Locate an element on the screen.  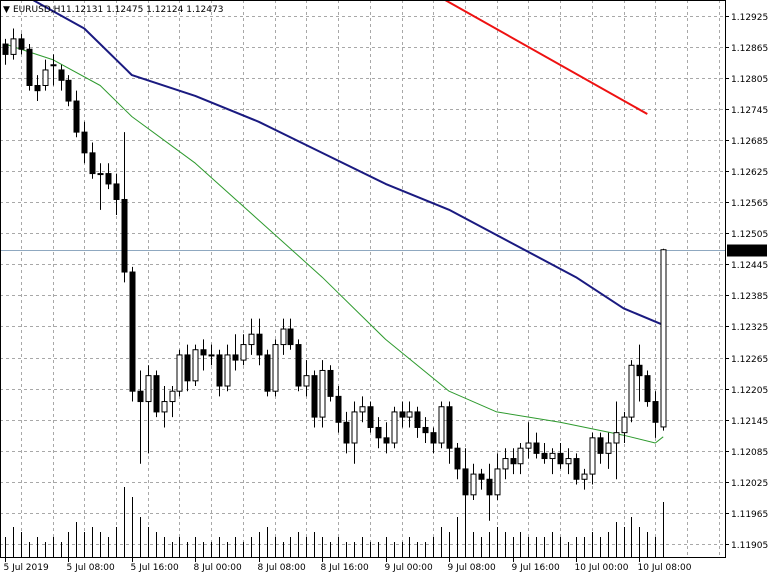
volume-bars is located at coordinates (334, 522).